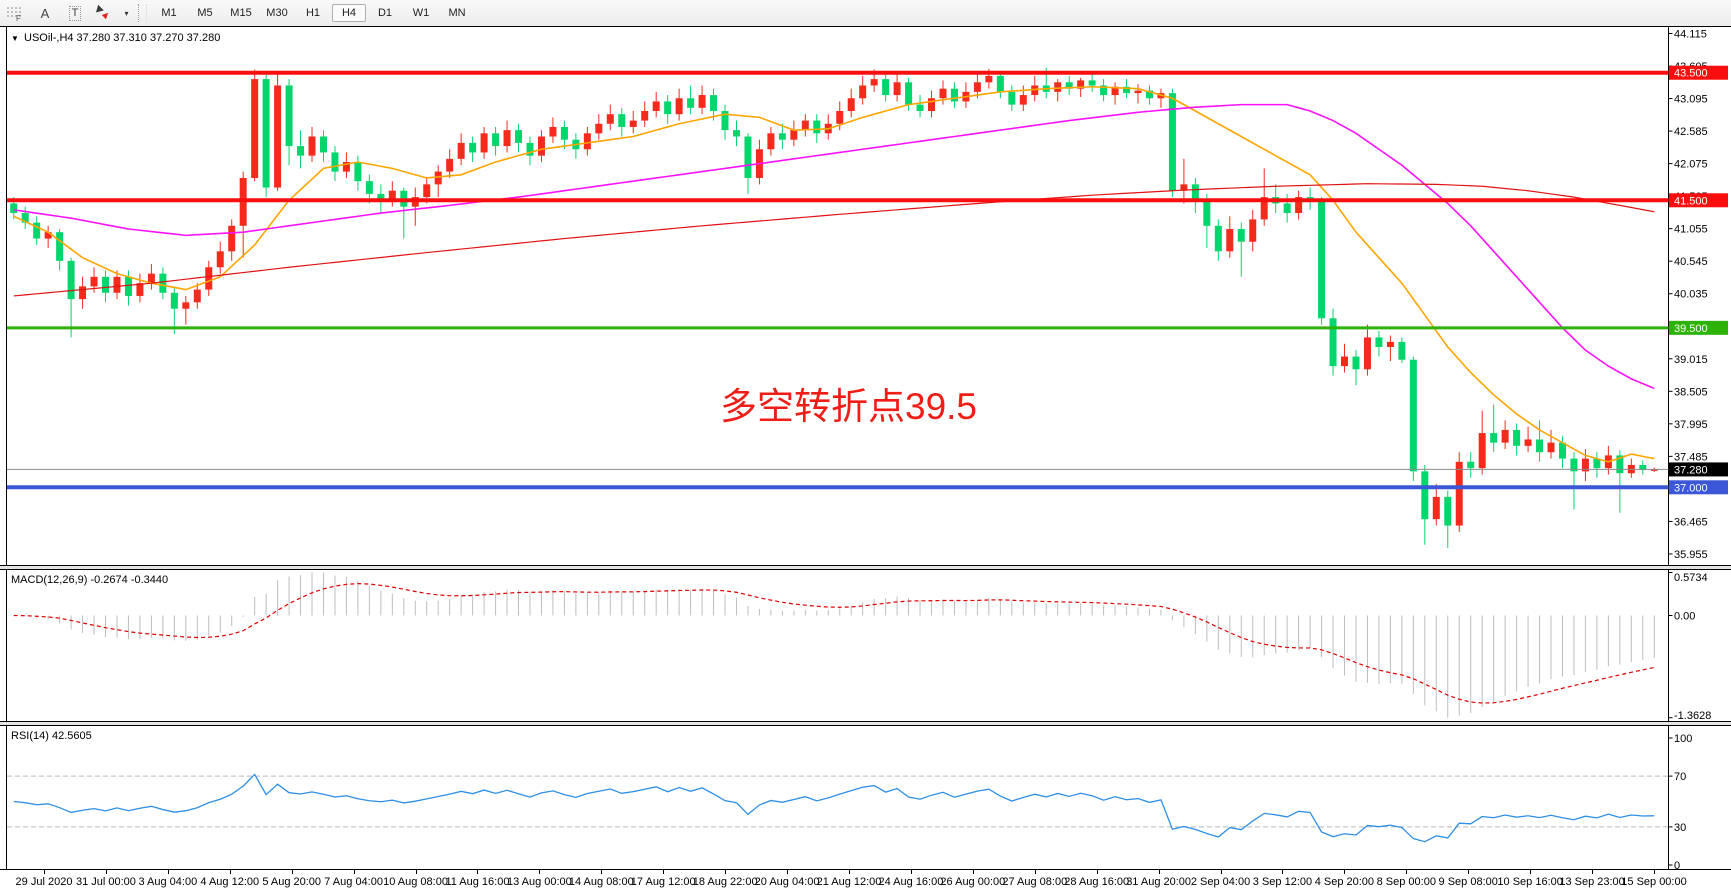 The height and width of the screenshot is (892, 1731). Describe the element at coordinates (1691, 74) in the screenshot. I see `svg-text: 43.500` at that location.